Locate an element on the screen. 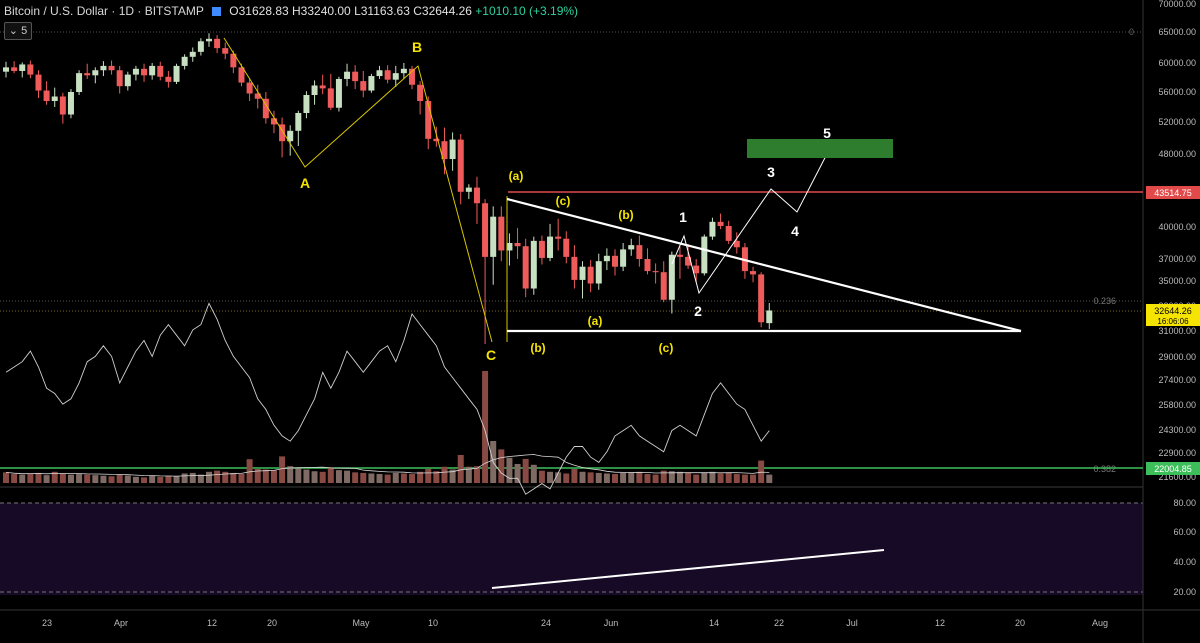  price-tick-label: 25800.00 is located at coordinates (1177, 405).